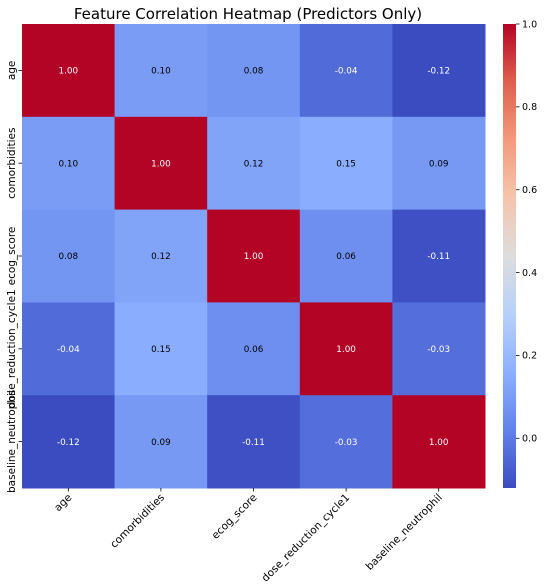 The image size is (550, 588). What do you see at coordinates (529, 273) in the screenshot?
I see `colorbar-tick-label: 0.4` at bounding box center [529, 273].